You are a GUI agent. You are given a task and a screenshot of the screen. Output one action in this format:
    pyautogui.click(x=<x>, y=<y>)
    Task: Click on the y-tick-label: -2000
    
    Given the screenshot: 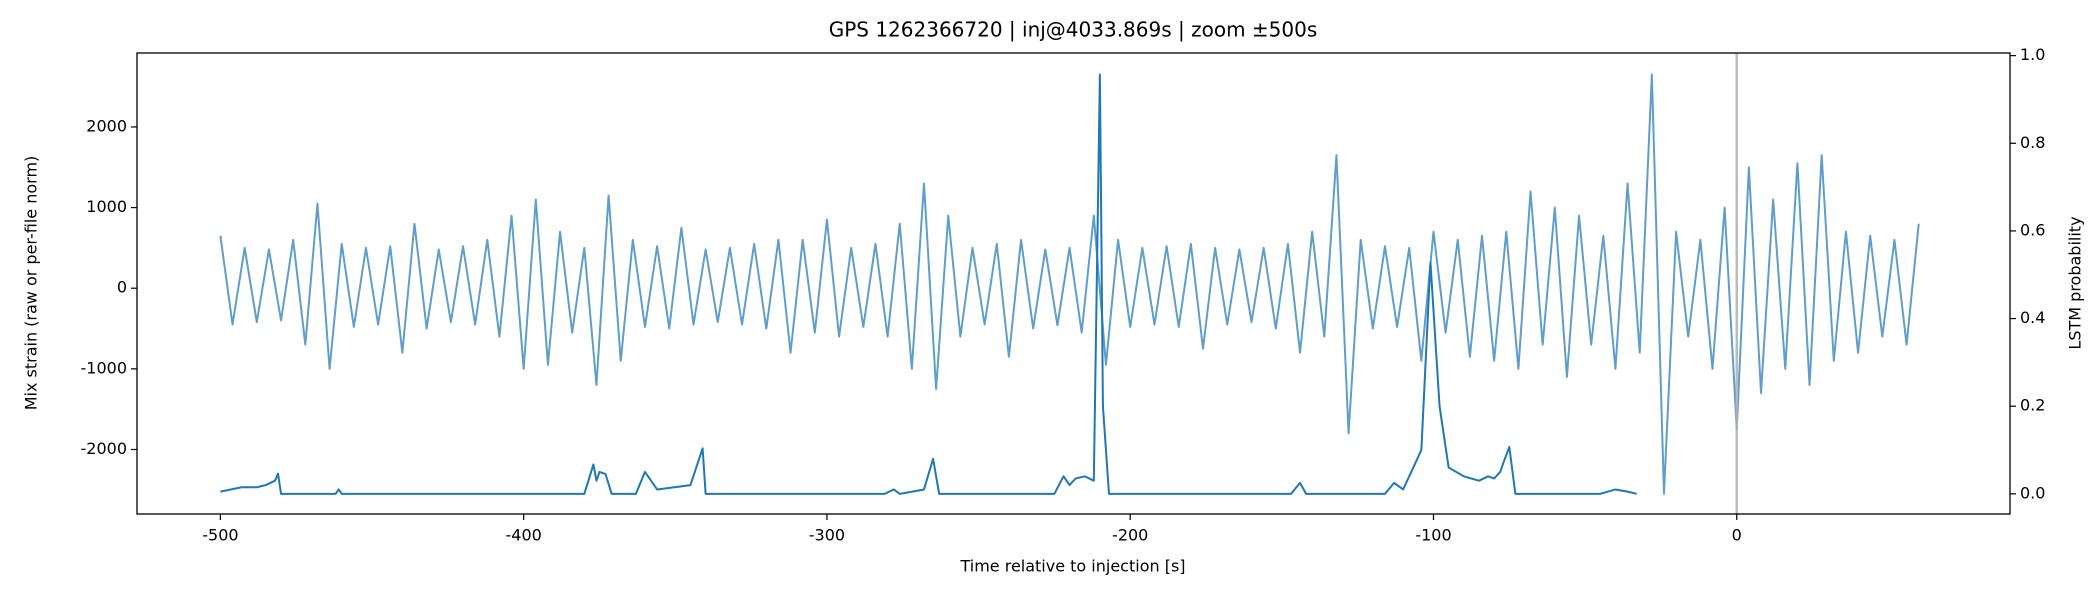 What is the action you would take?
    pyautogui.click(x=104, y=448)
    